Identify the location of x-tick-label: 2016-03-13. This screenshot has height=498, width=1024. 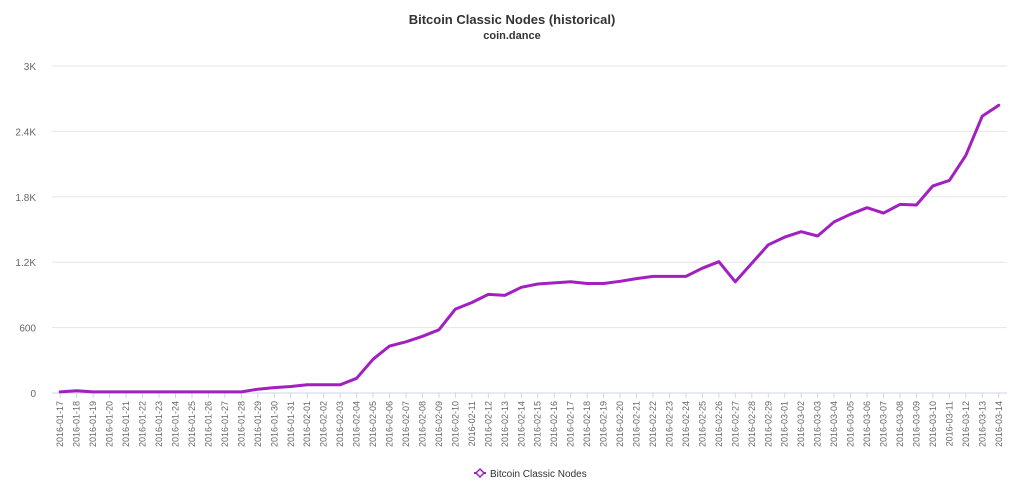
(982, 424).